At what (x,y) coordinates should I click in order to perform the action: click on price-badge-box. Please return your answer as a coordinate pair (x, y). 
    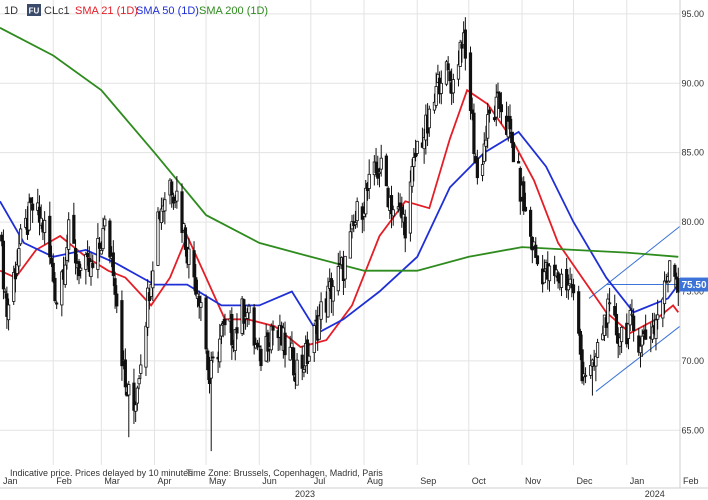
    Looking at the image, I should click on (694, 284).